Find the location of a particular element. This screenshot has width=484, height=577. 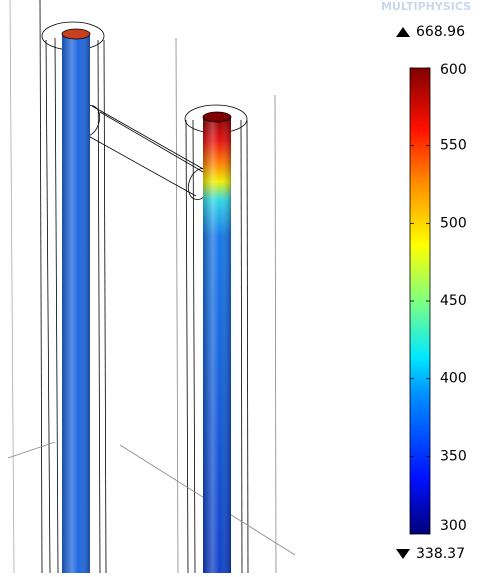

right-pipe-top is located at coordinates (217, 117).